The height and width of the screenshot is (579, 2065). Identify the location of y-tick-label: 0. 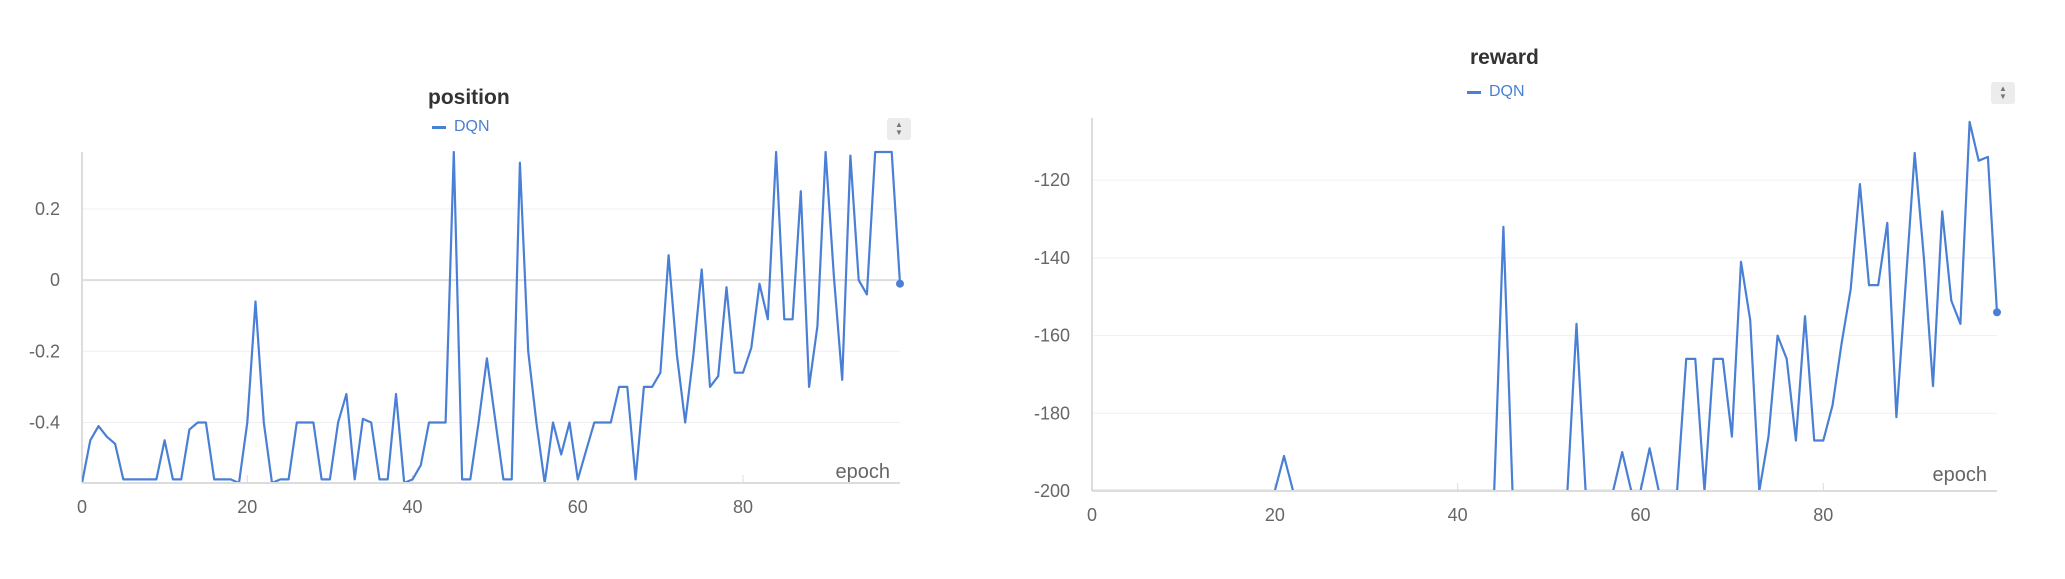
(55, 280).